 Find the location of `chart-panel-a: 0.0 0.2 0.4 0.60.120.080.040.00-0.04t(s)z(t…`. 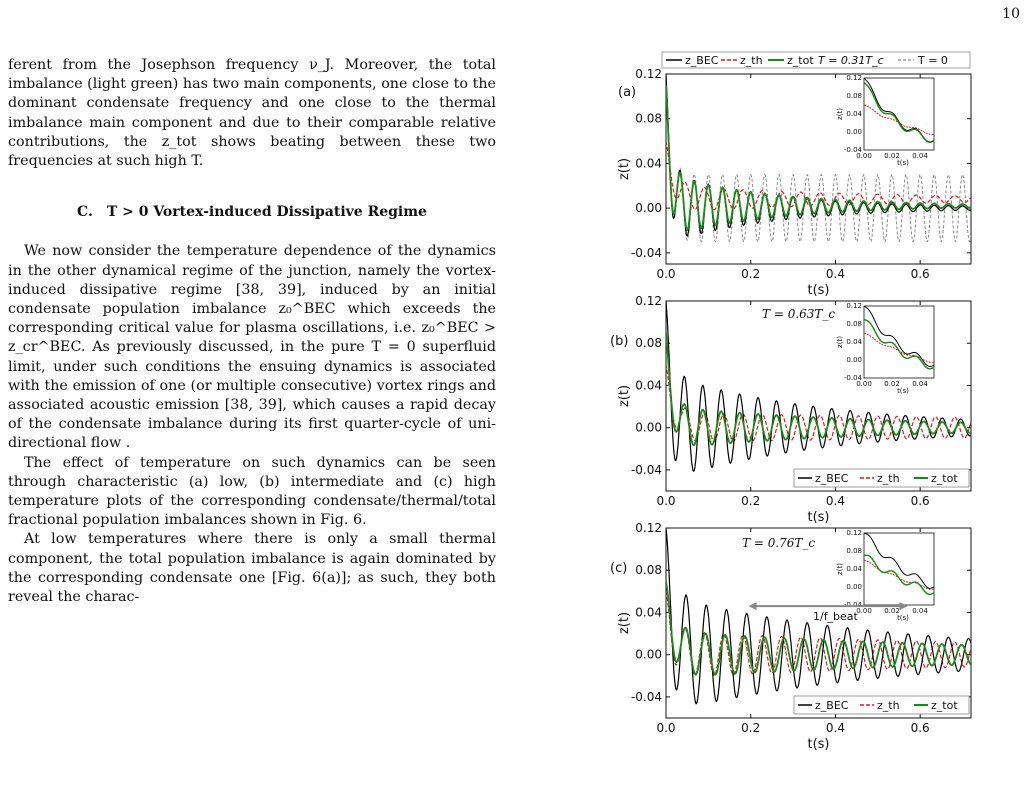

chart-panel-a: 0.0 0.2 0.4 0.60.120.080.040.00-0.04t(s)z(t… is located at coordinates (794, 182).